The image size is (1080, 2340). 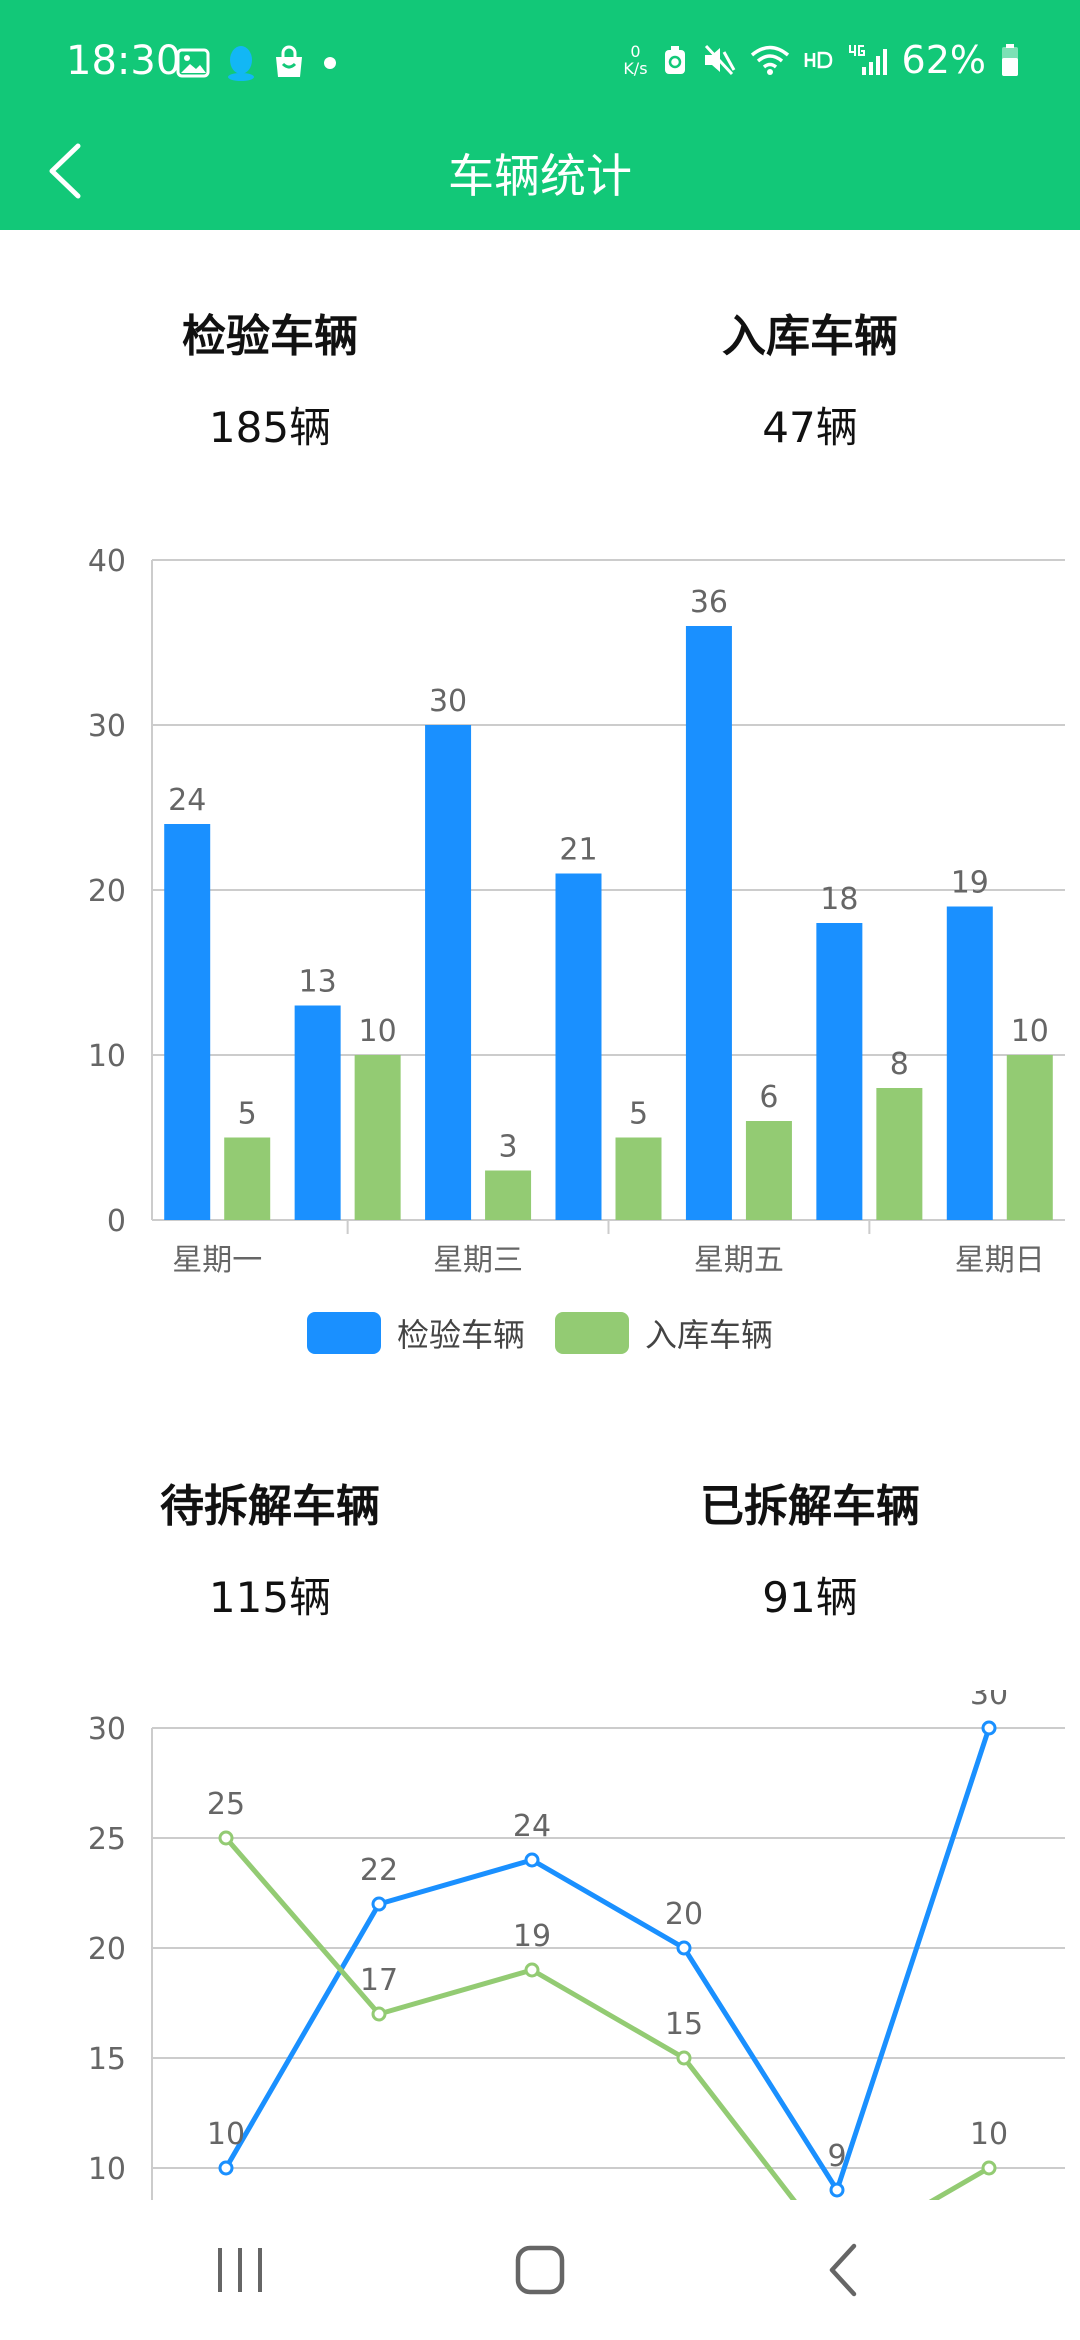 I want to click on series-line, so click(x=607, y=1960).